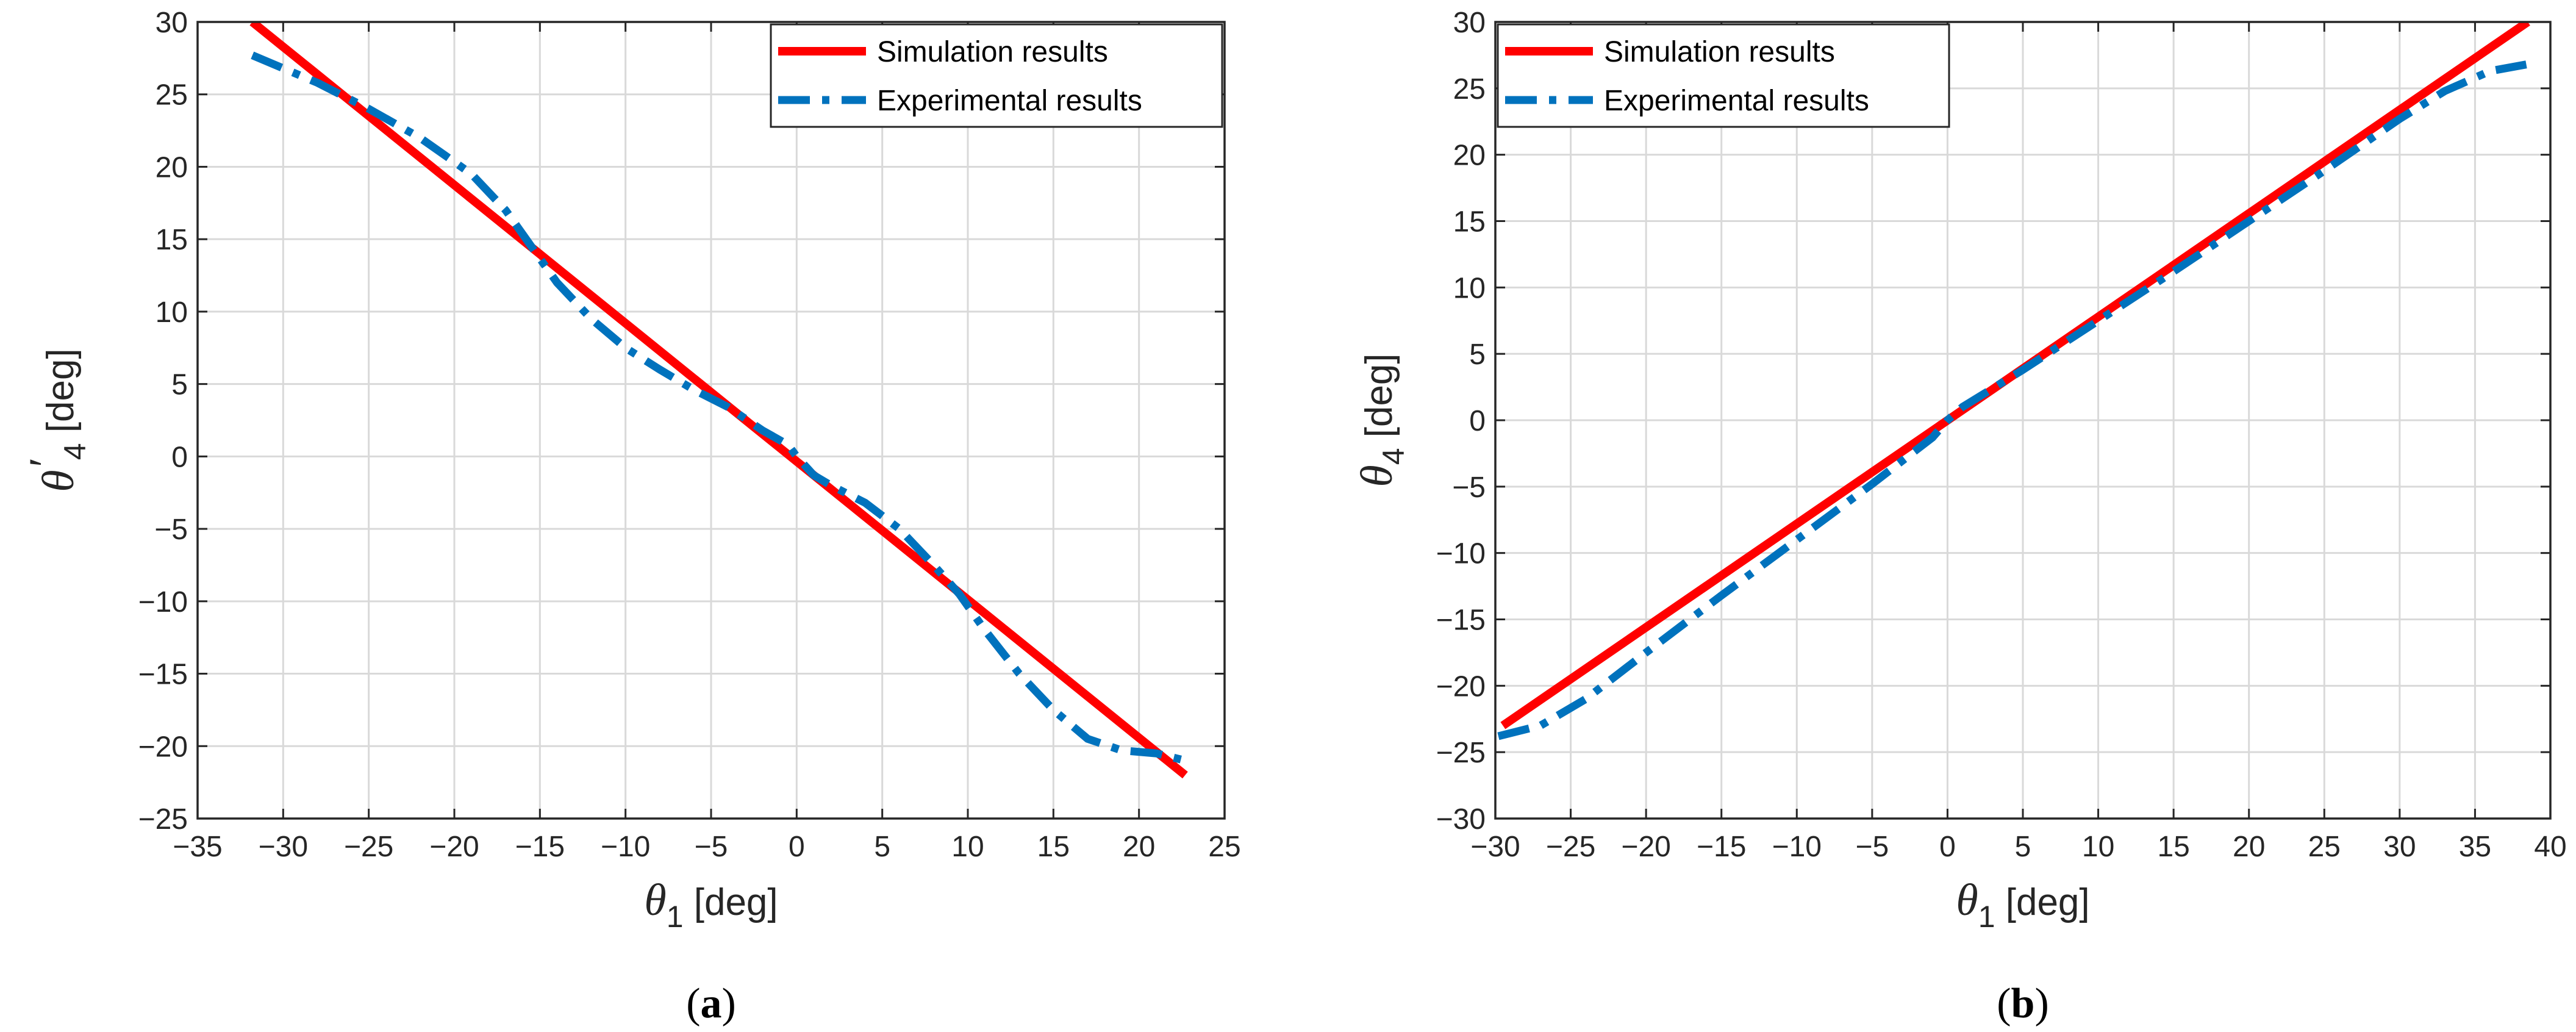  I want to click on x-tick-label: 40, so click(2550, 847).